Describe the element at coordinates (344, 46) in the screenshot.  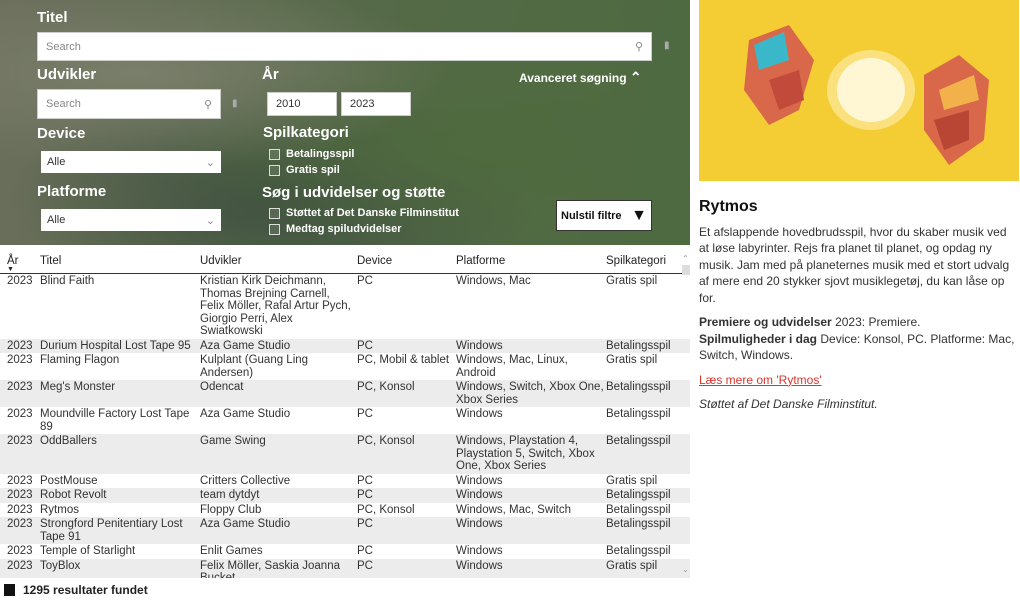
I see `title-search-input: Search ⚲` at that location.